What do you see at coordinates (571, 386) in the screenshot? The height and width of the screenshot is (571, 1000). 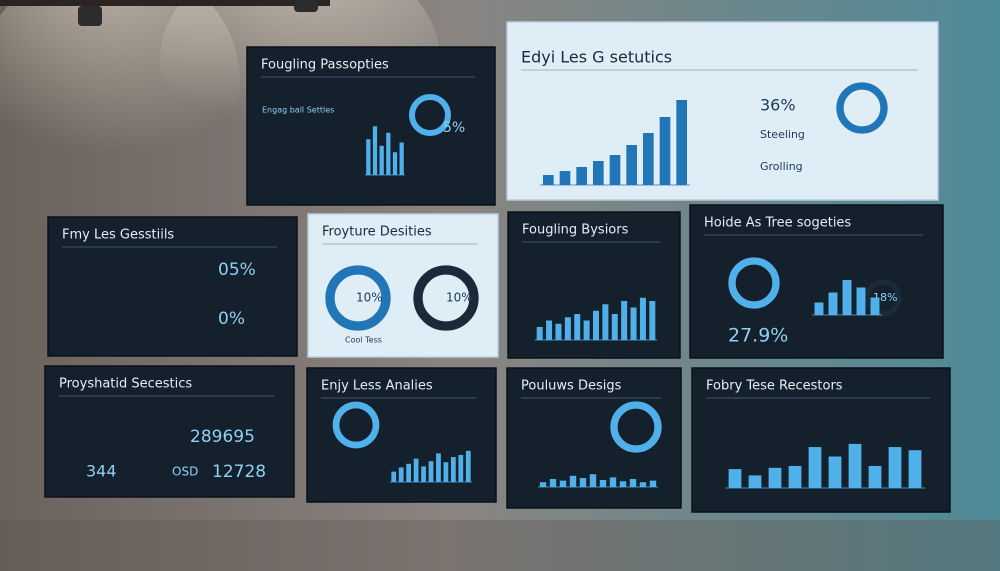 I see `panel-title: Pouluws Desigs` at bounding box center [571, 386].